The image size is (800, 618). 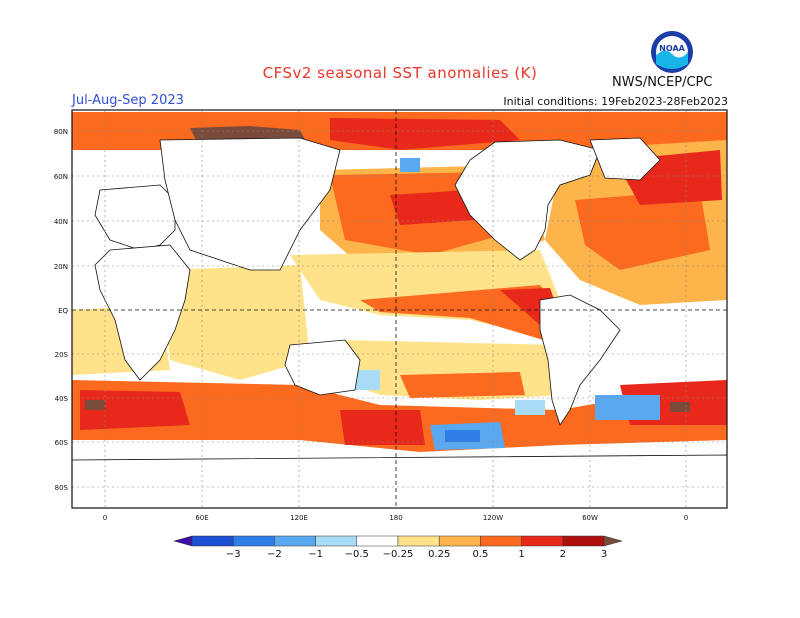 What do you see at coordinates (425, 134) in the screenshot?
I see `anomaly-arctic-strong` at bounding box center [425, 134].